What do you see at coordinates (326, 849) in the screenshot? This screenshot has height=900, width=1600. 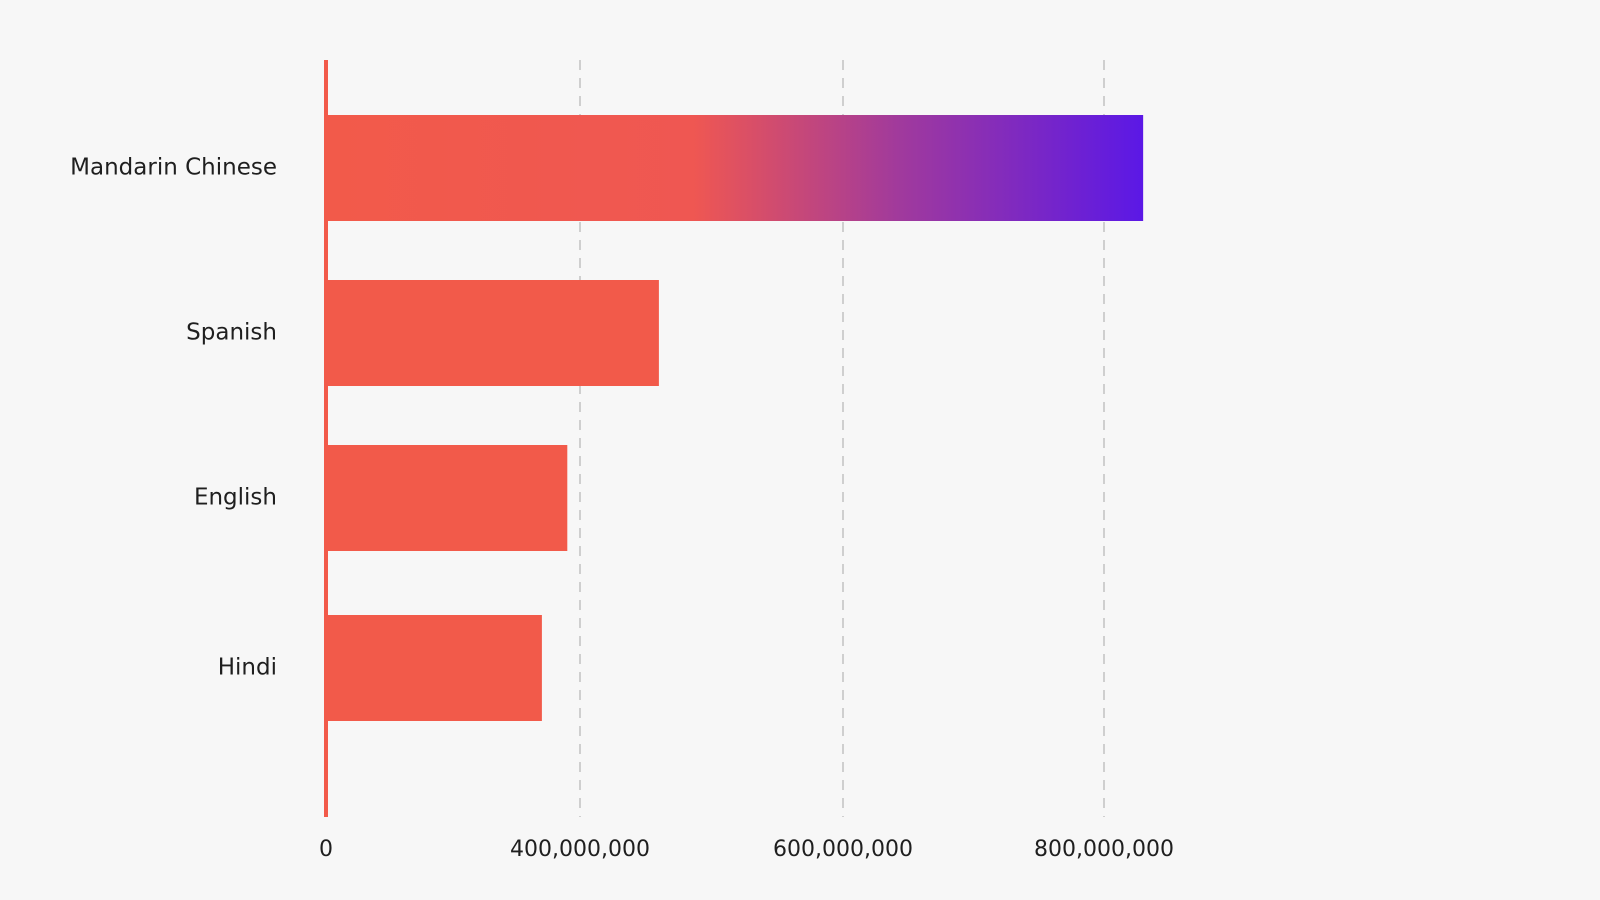 I see `x-tick-label-0: 0` at bounding box center [326, 849].